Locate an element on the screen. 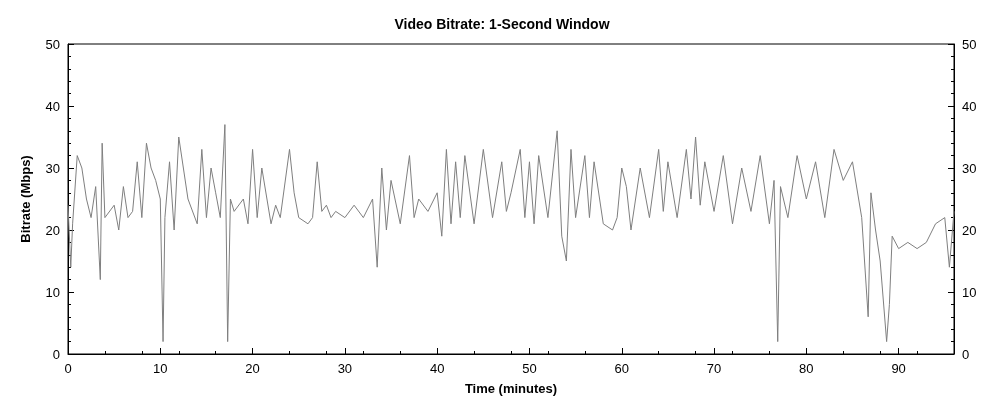 This screenshot has width=1004, height=420. x-tick-label: 10 is located at coordinates (160, 368).